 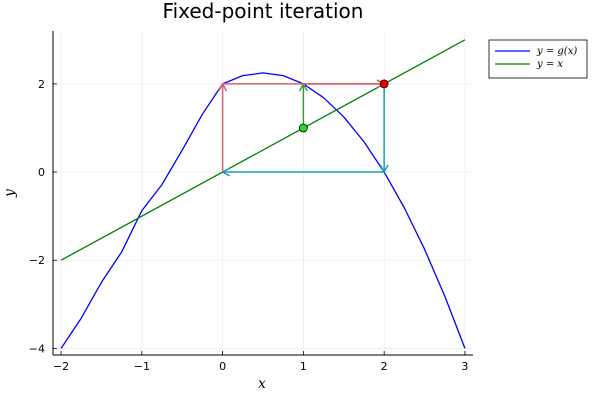 I want to click on x-tick-label: 1, so click(x=303, y=366).